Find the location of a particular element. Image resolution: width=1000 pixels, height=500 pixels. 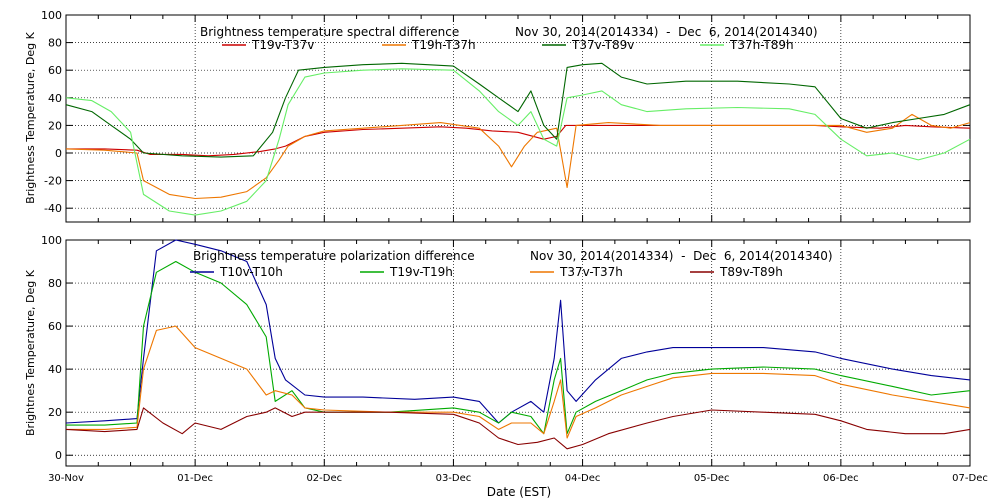

legend-label: T19h-T37h is located at coordinates (443, 45).